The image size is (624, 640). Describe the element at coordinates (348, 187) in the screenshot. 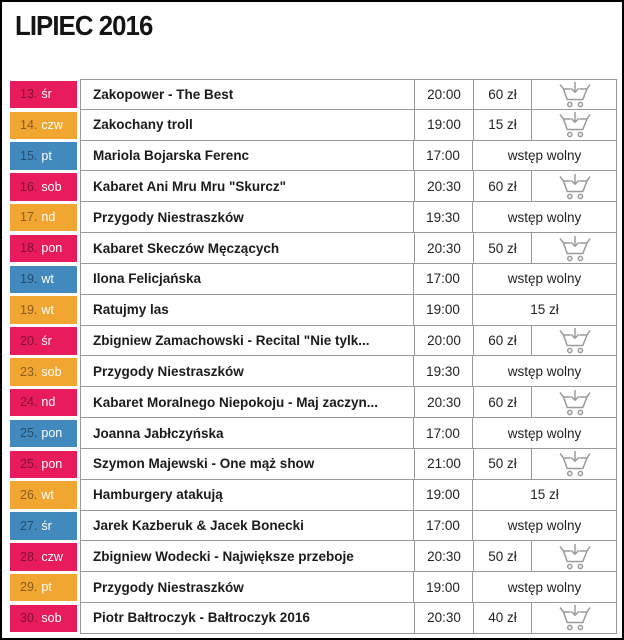

I see `row-main: Kabaret Ani Mru Mru "Skurcz" 20:30 60 zł` at that location.